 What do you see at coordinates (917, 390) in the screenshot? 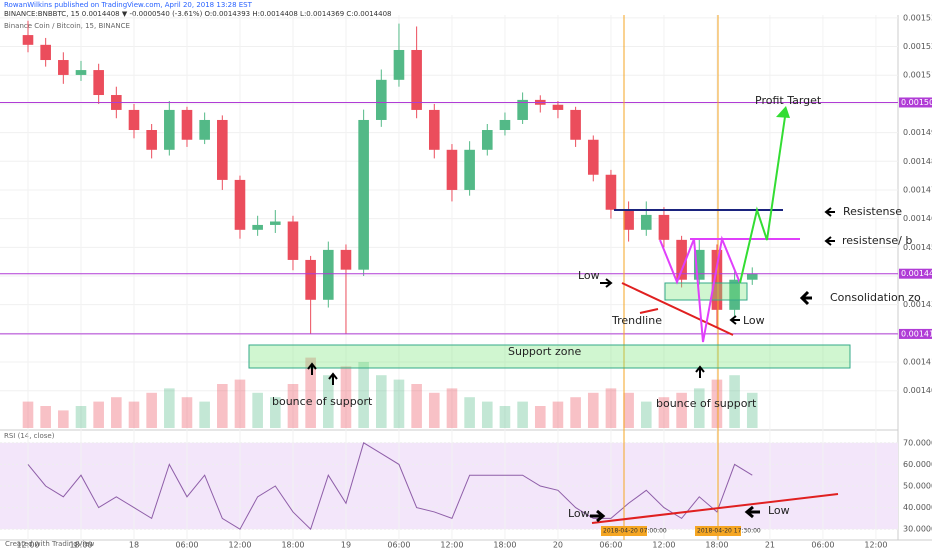
I see `y-tick-label: 0.0014000` at bounding box center [917, 390].